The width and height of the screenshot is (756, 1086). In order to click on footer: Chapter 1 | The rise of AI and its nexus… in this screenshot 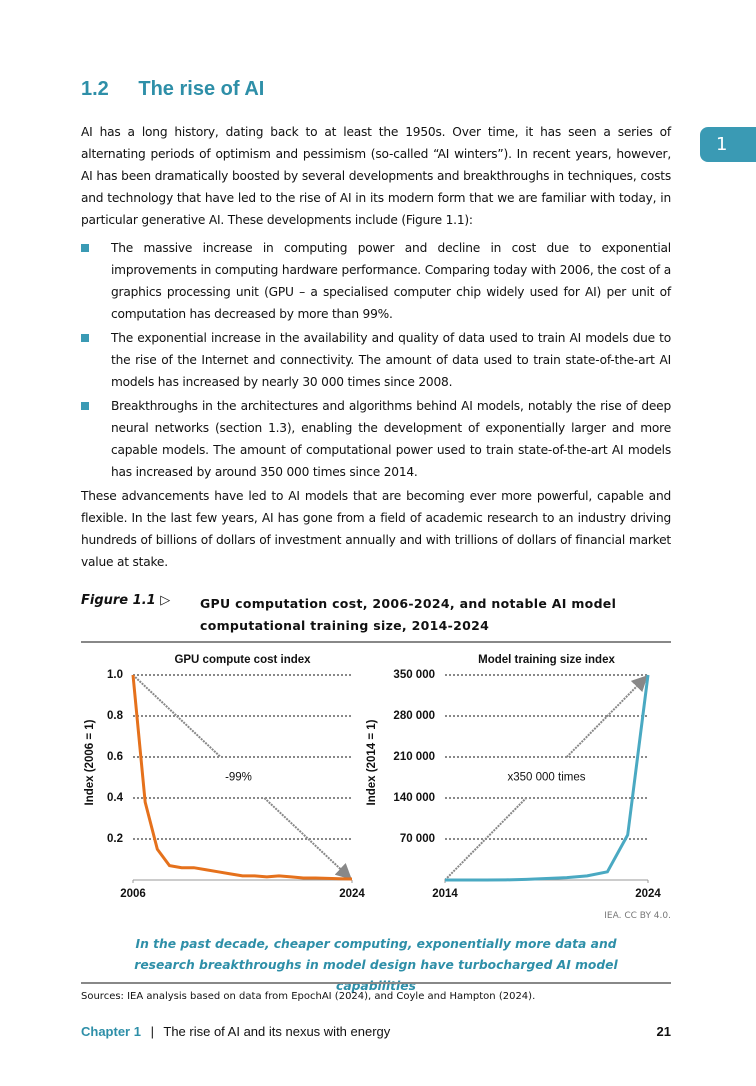, I will do `click(376, 1031)`.